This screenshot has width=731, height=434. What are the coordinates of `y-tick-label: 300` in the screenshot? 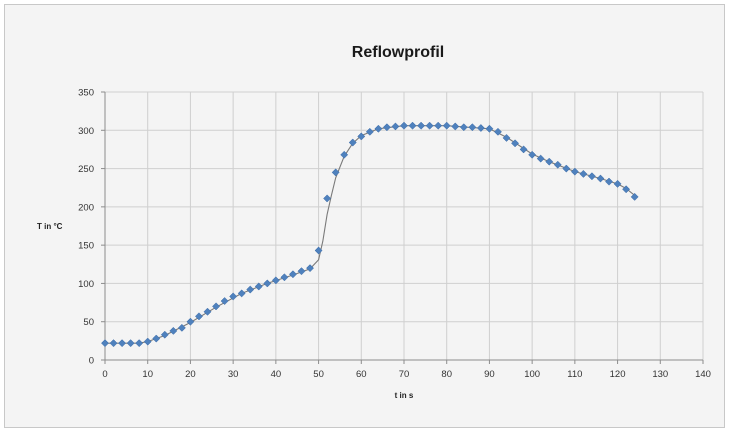 It's located at (86, 131).